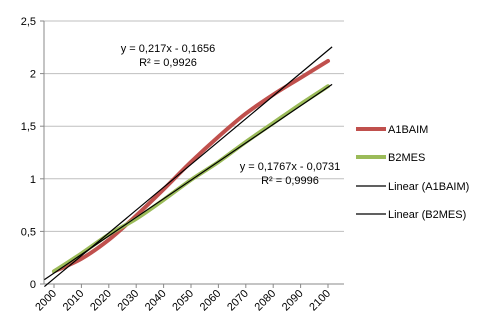  What do you see at coordinates (408, 130) in the screenshot?
I see `legend-label-a1baim: A1BAIM` at bounding box center [408, 130].